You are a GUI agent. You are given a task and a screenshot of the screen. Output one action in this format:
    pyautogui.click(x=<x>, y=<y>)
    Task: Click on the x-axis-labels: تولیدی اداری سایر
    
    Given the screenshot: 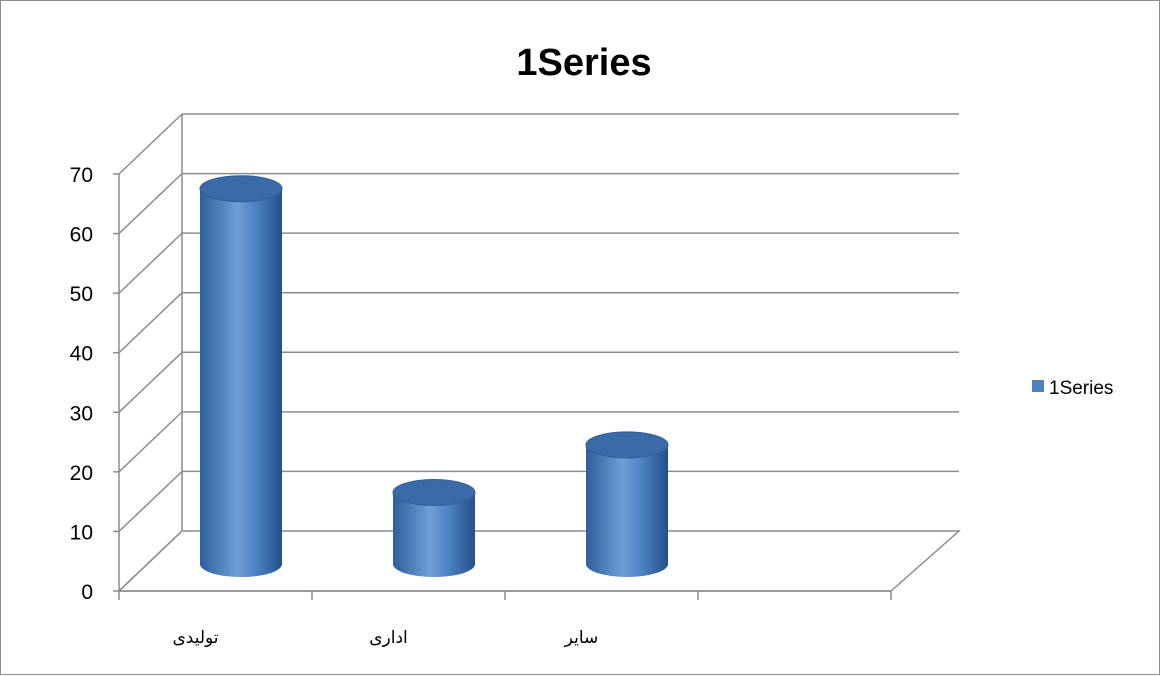 What is the action you would take?
    pyautogui.click(x=385, y=638)
    